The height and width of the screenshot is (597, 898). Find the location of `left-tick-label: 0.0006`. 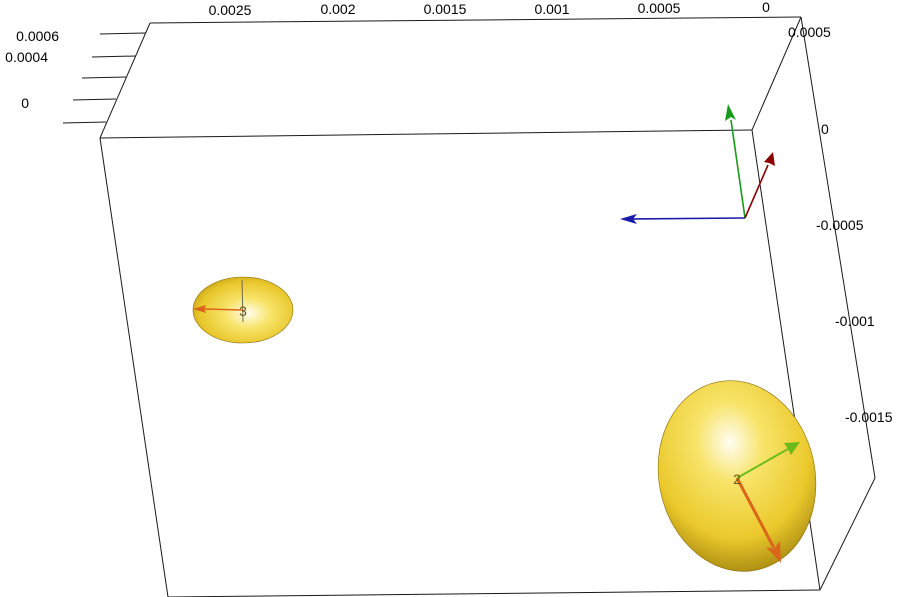

left-tick-label: 0.0006 is located at coordinates (37, 36).